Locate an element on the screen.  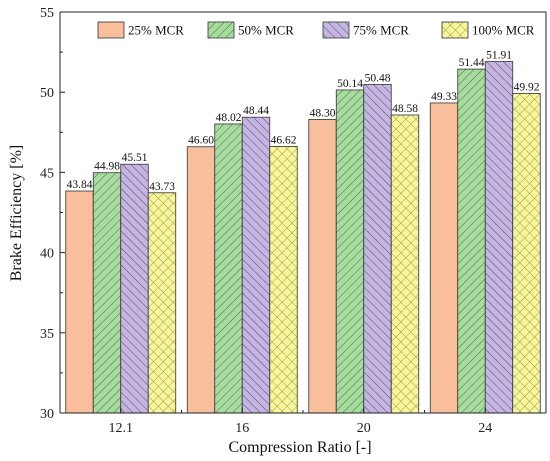
data-label: 45.51 is located at coordinates (135, 158).